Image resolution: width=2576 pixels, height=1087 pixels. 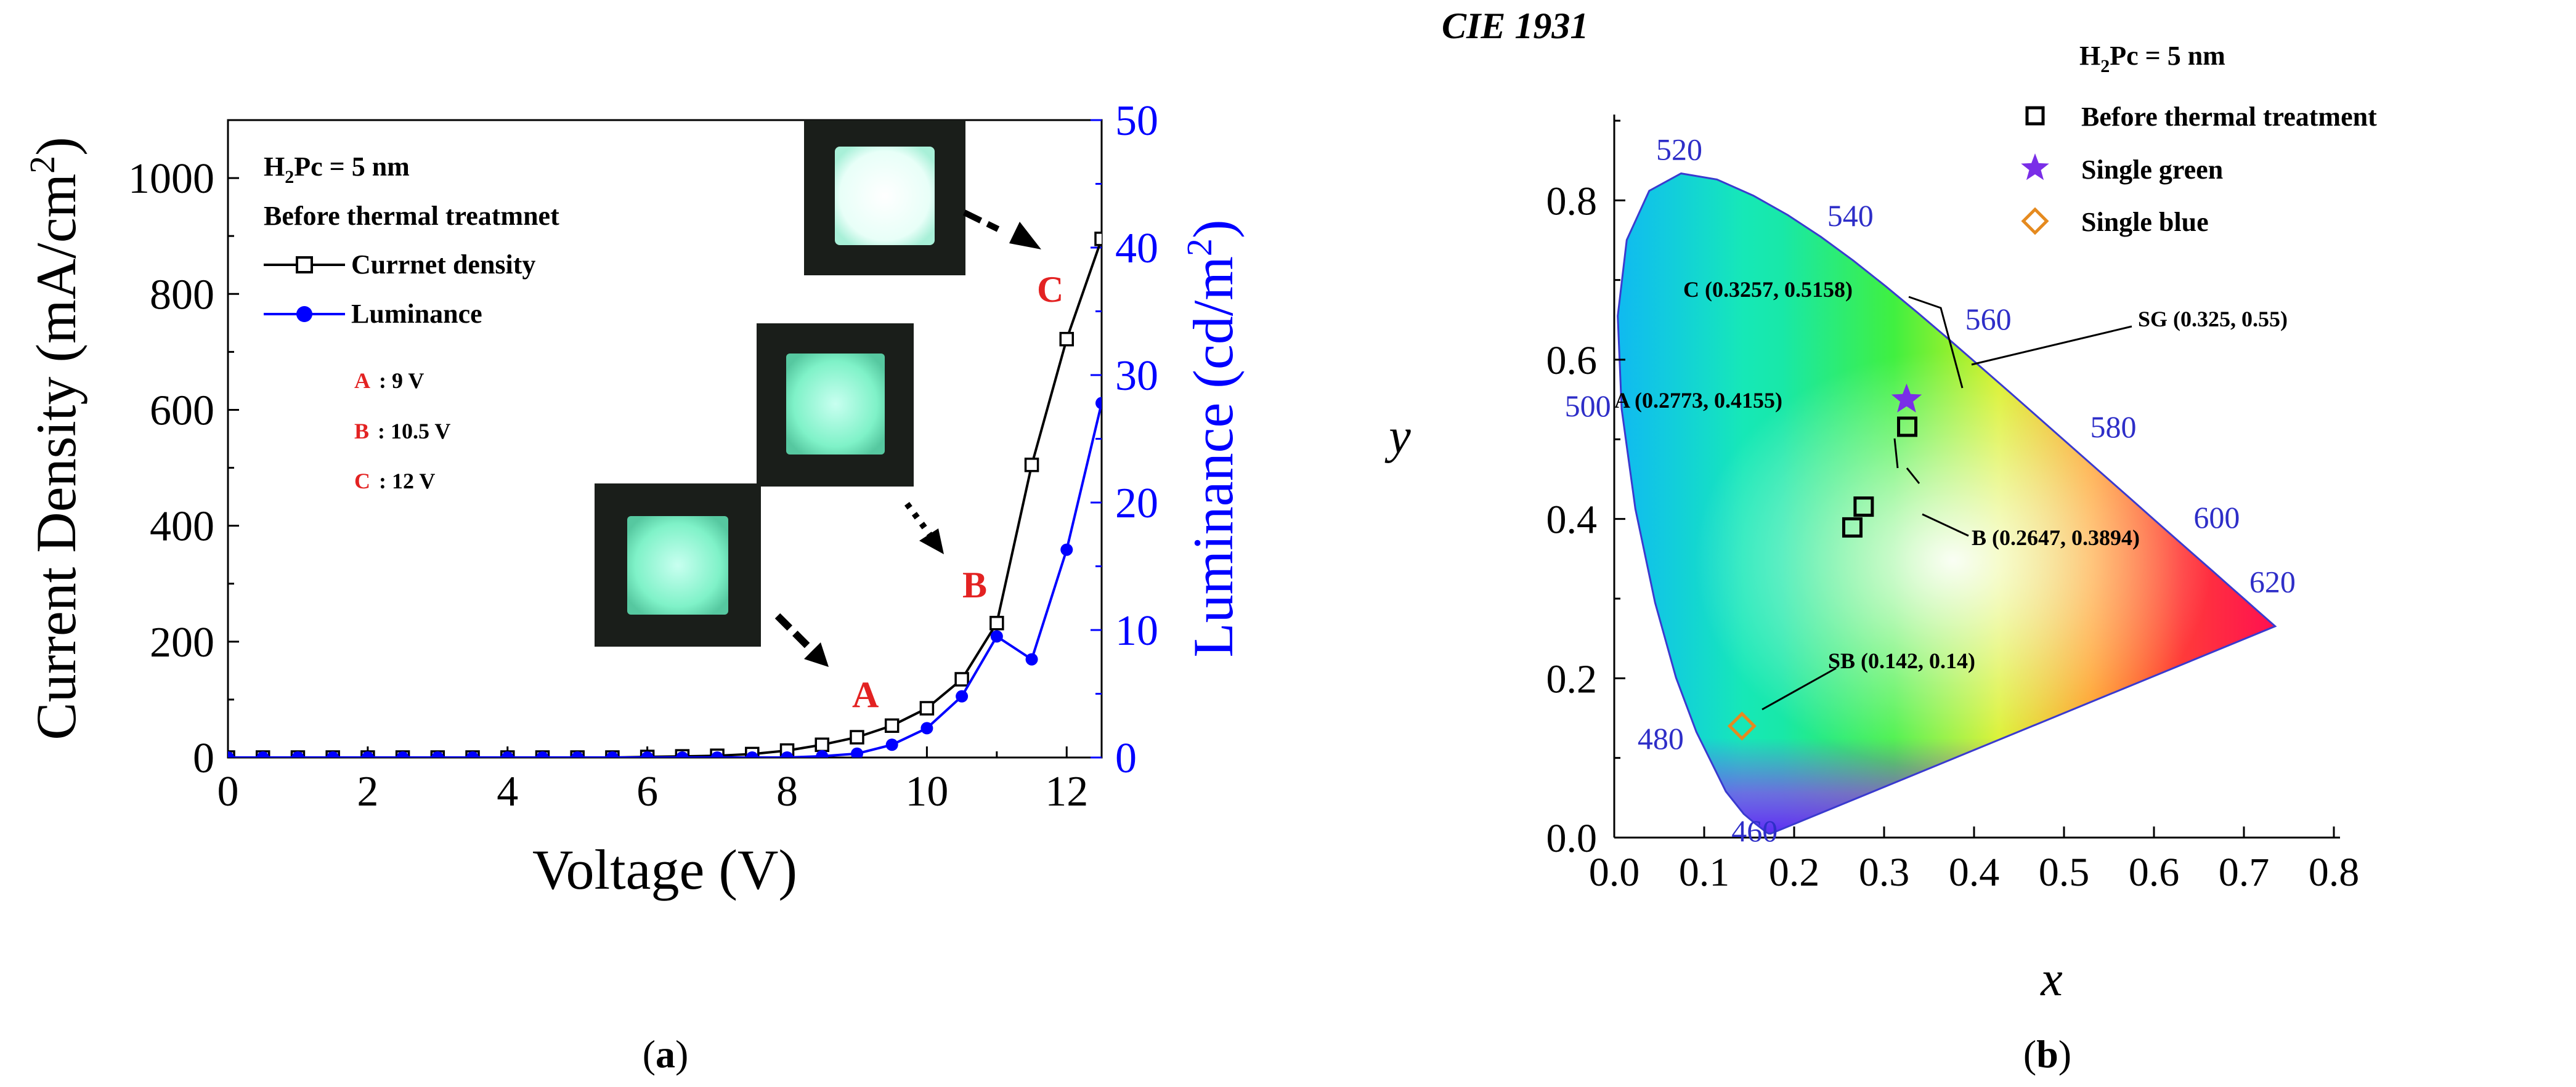 I want to click on y-right-label-main: Luminance (cd/m, so click(x=1213, y=457).